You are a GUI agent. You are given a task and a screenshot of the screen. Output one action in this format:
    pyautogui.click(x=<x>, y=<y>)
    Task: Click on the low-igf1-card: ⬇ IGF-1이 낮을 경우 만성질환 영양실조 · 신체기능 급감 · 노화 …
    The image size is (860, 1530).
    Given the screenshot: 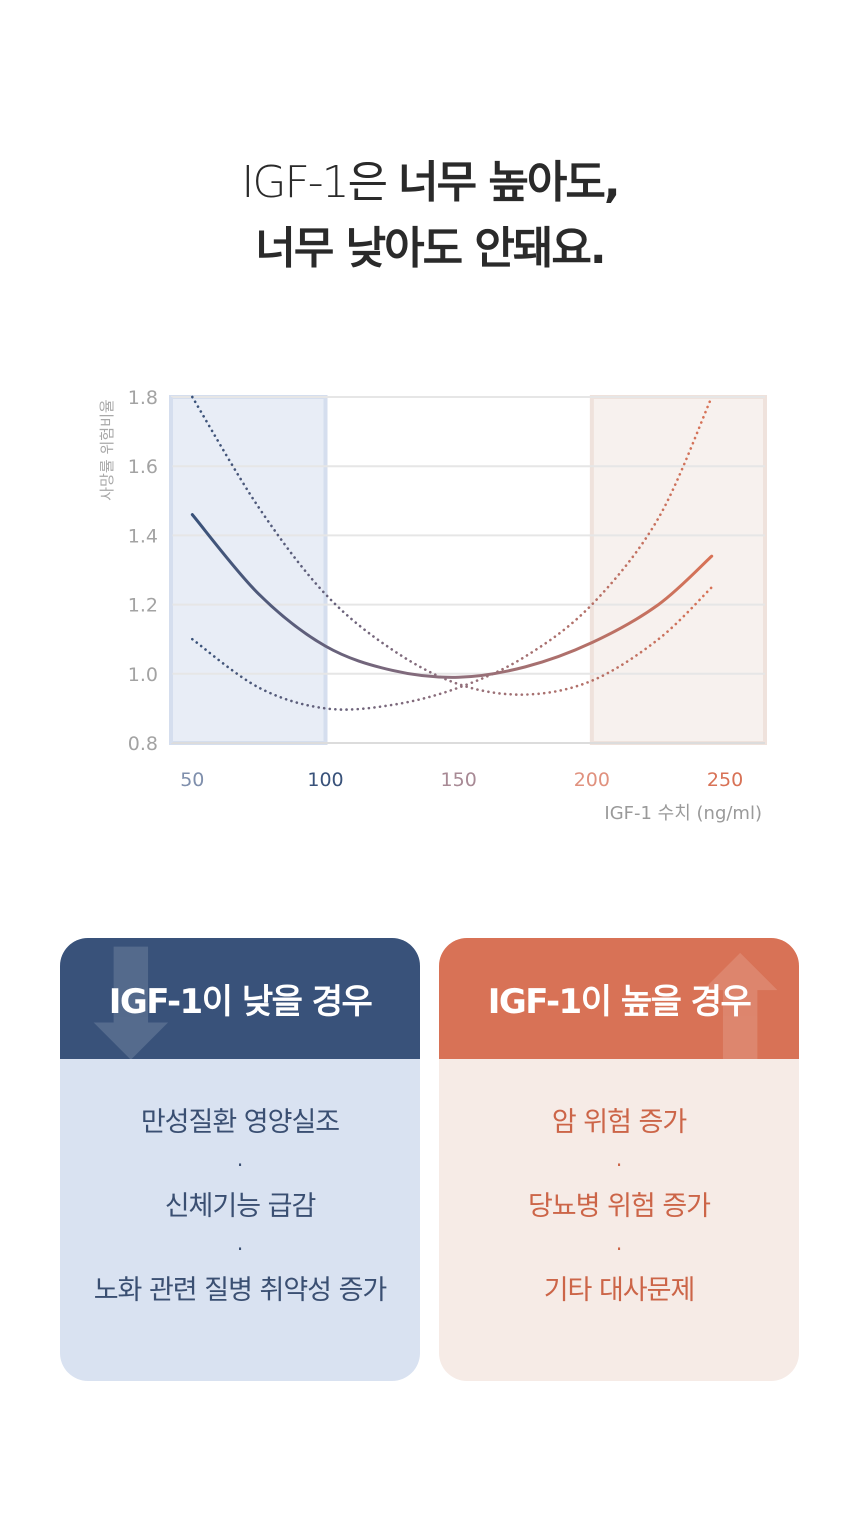 What is the action you would take?
    pyautogui.click(x=240, y=1159)
    